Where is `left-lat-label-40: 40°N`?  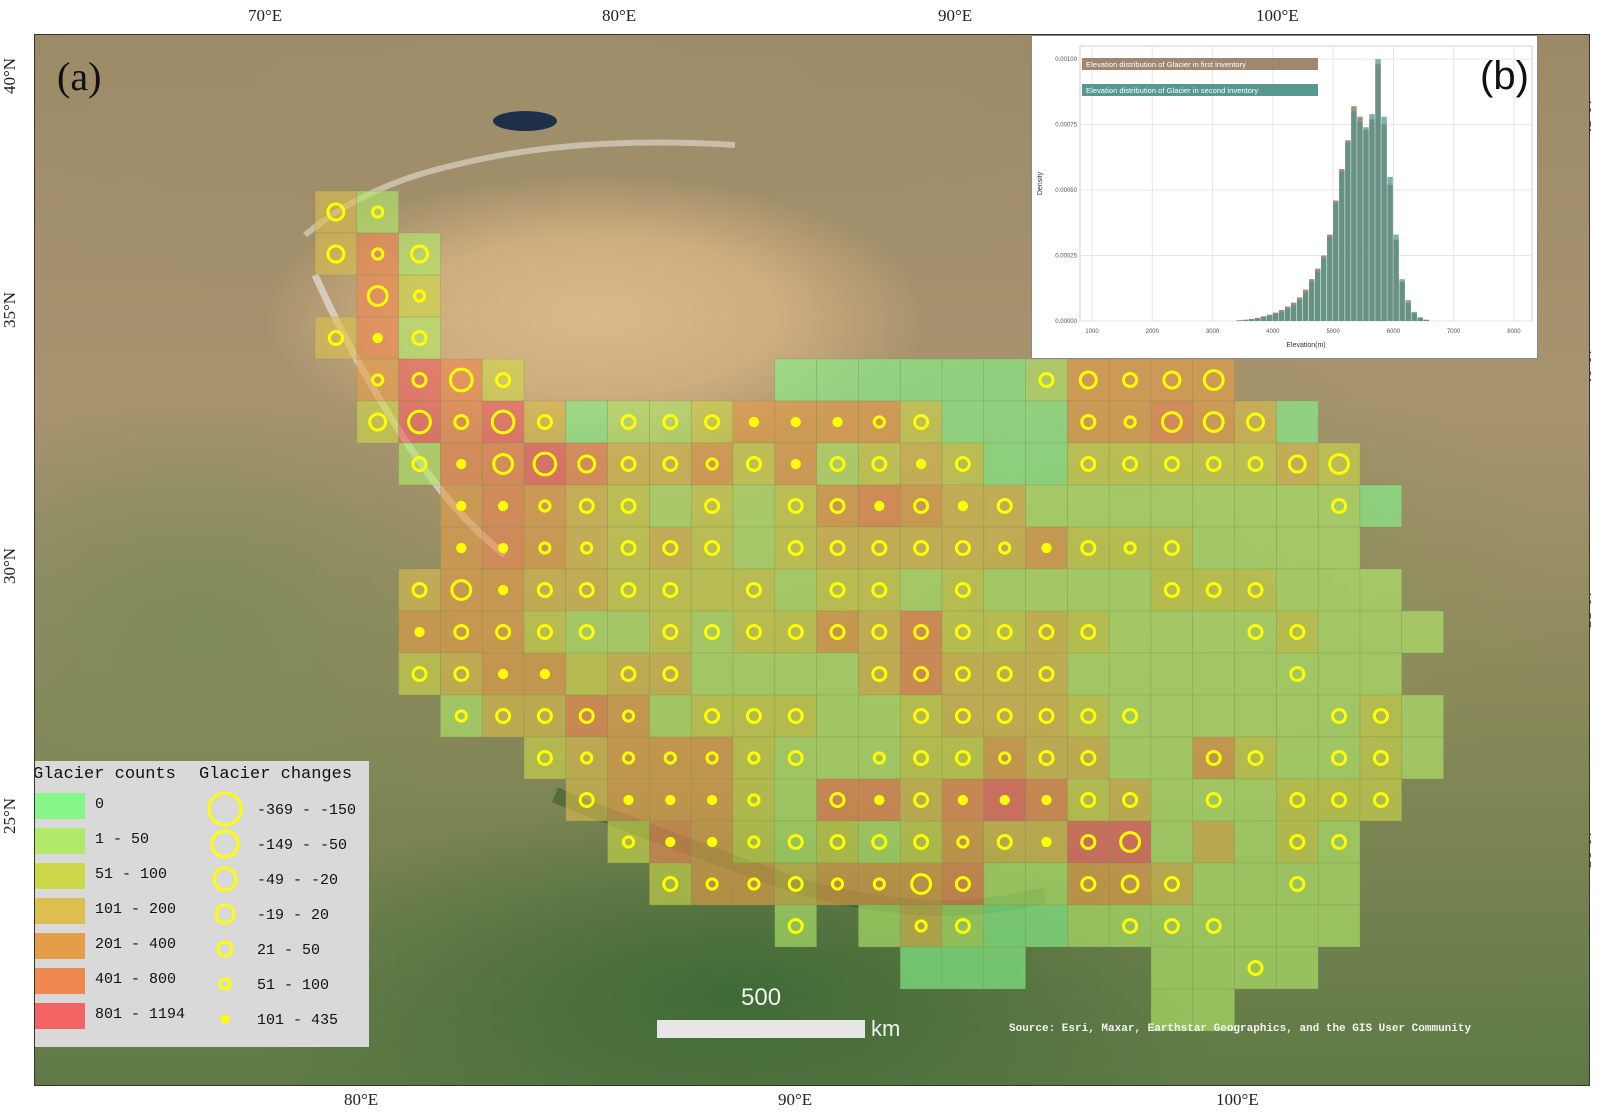
left-lat-label-40: 40°N is located at coordinates (10, 76).